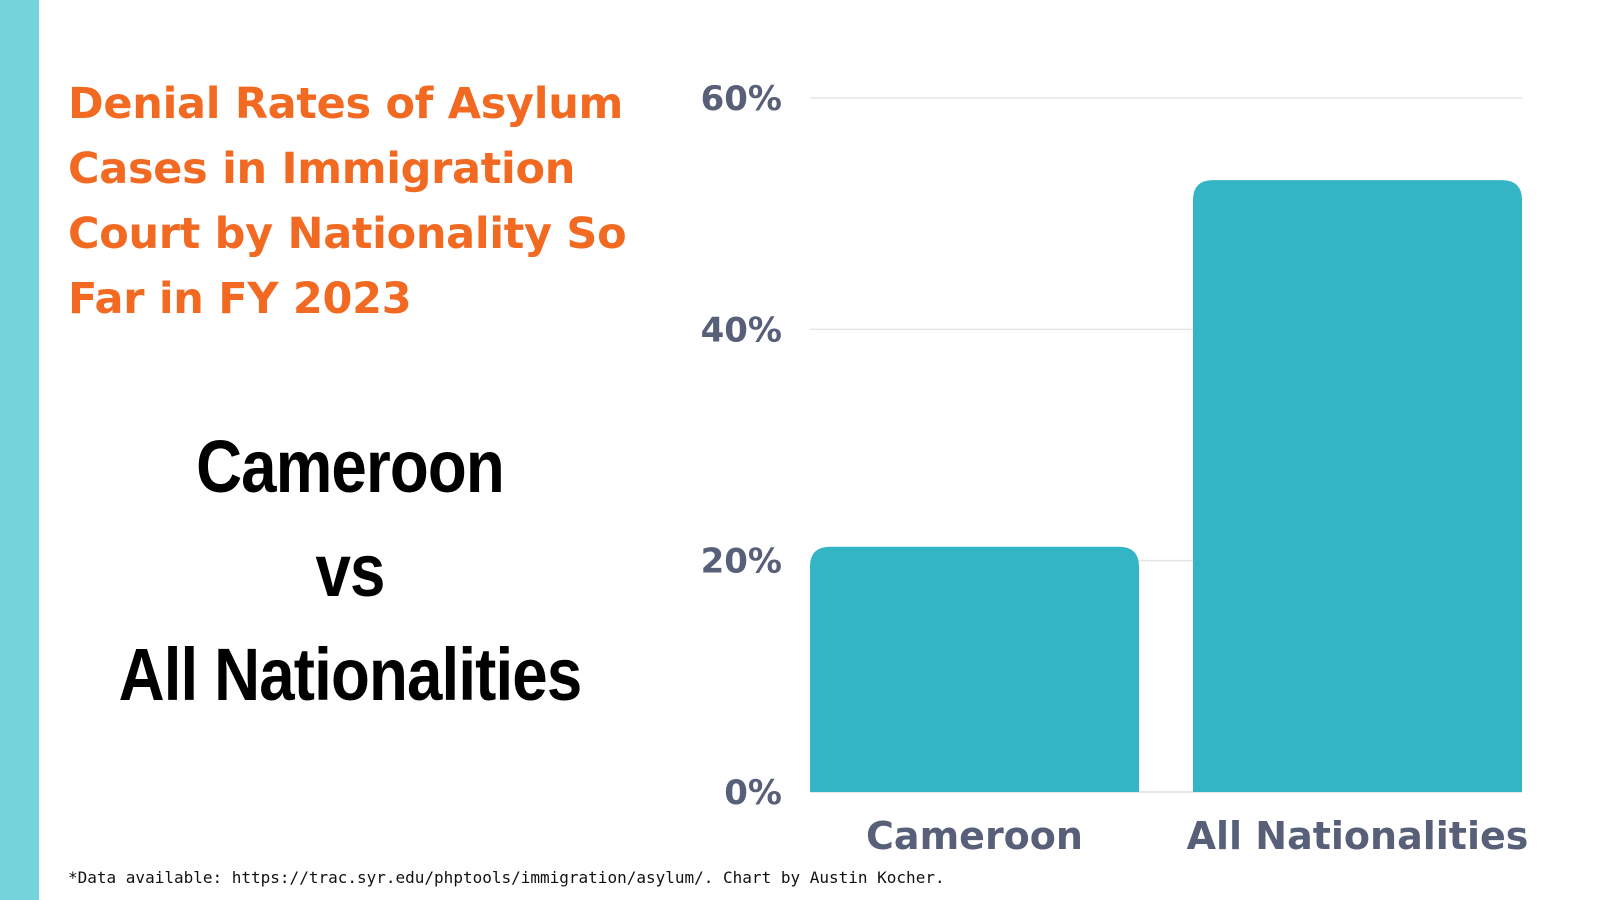 The width and height of the screenshot is (1600, 900). Describe the element at coordinates (741, 446) in the screenshot. I see `y-axis-ticks: 0% 20% 40% 60%` at that location.